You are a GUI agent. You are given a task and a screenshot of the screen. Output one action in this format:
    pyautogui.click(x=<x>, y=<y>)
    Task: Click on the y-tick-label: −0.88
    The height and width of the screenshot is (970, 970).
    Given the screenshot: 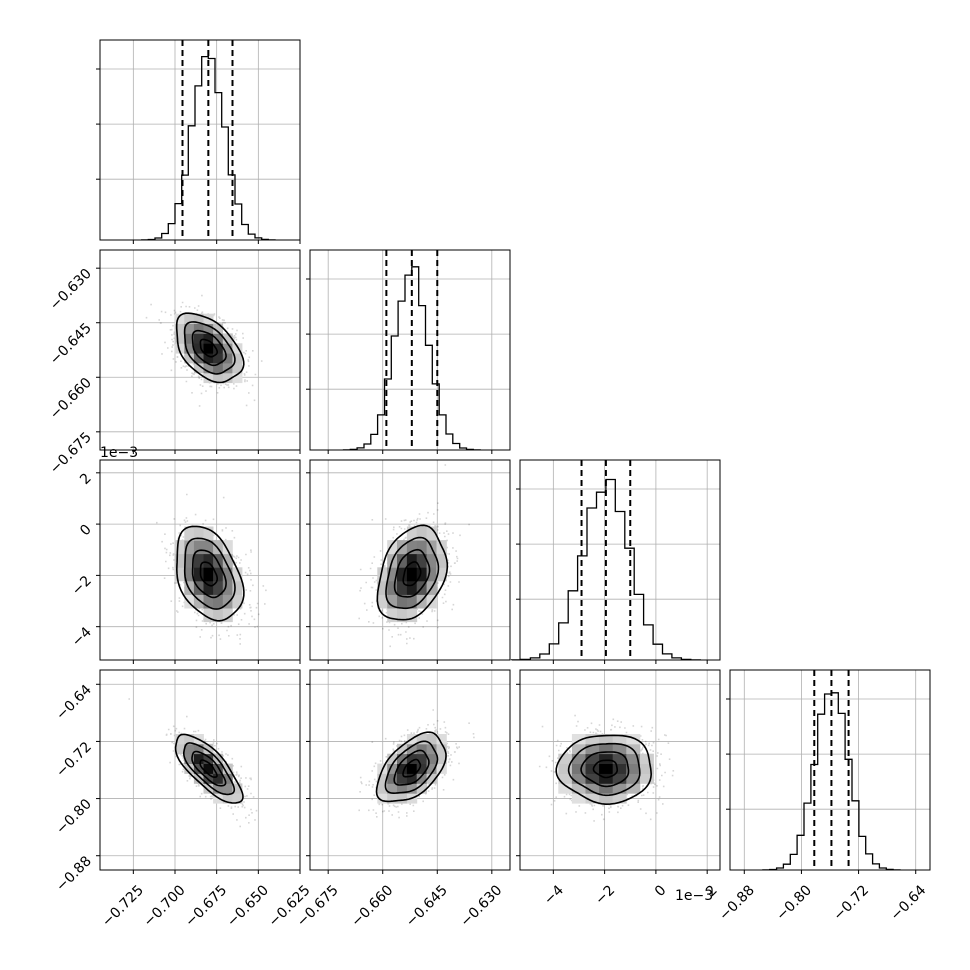 What is the action you would take?
    pyautogui.click(x=74, y=874)
    